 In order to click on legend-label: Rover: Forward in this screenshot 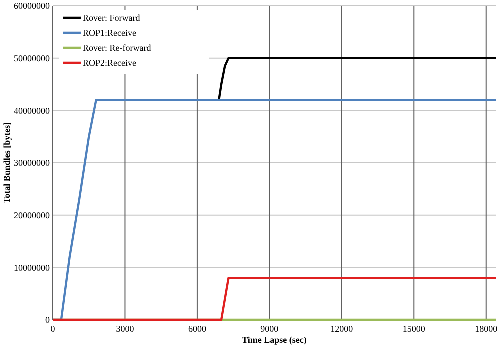, I will do `click(112, 18)`.